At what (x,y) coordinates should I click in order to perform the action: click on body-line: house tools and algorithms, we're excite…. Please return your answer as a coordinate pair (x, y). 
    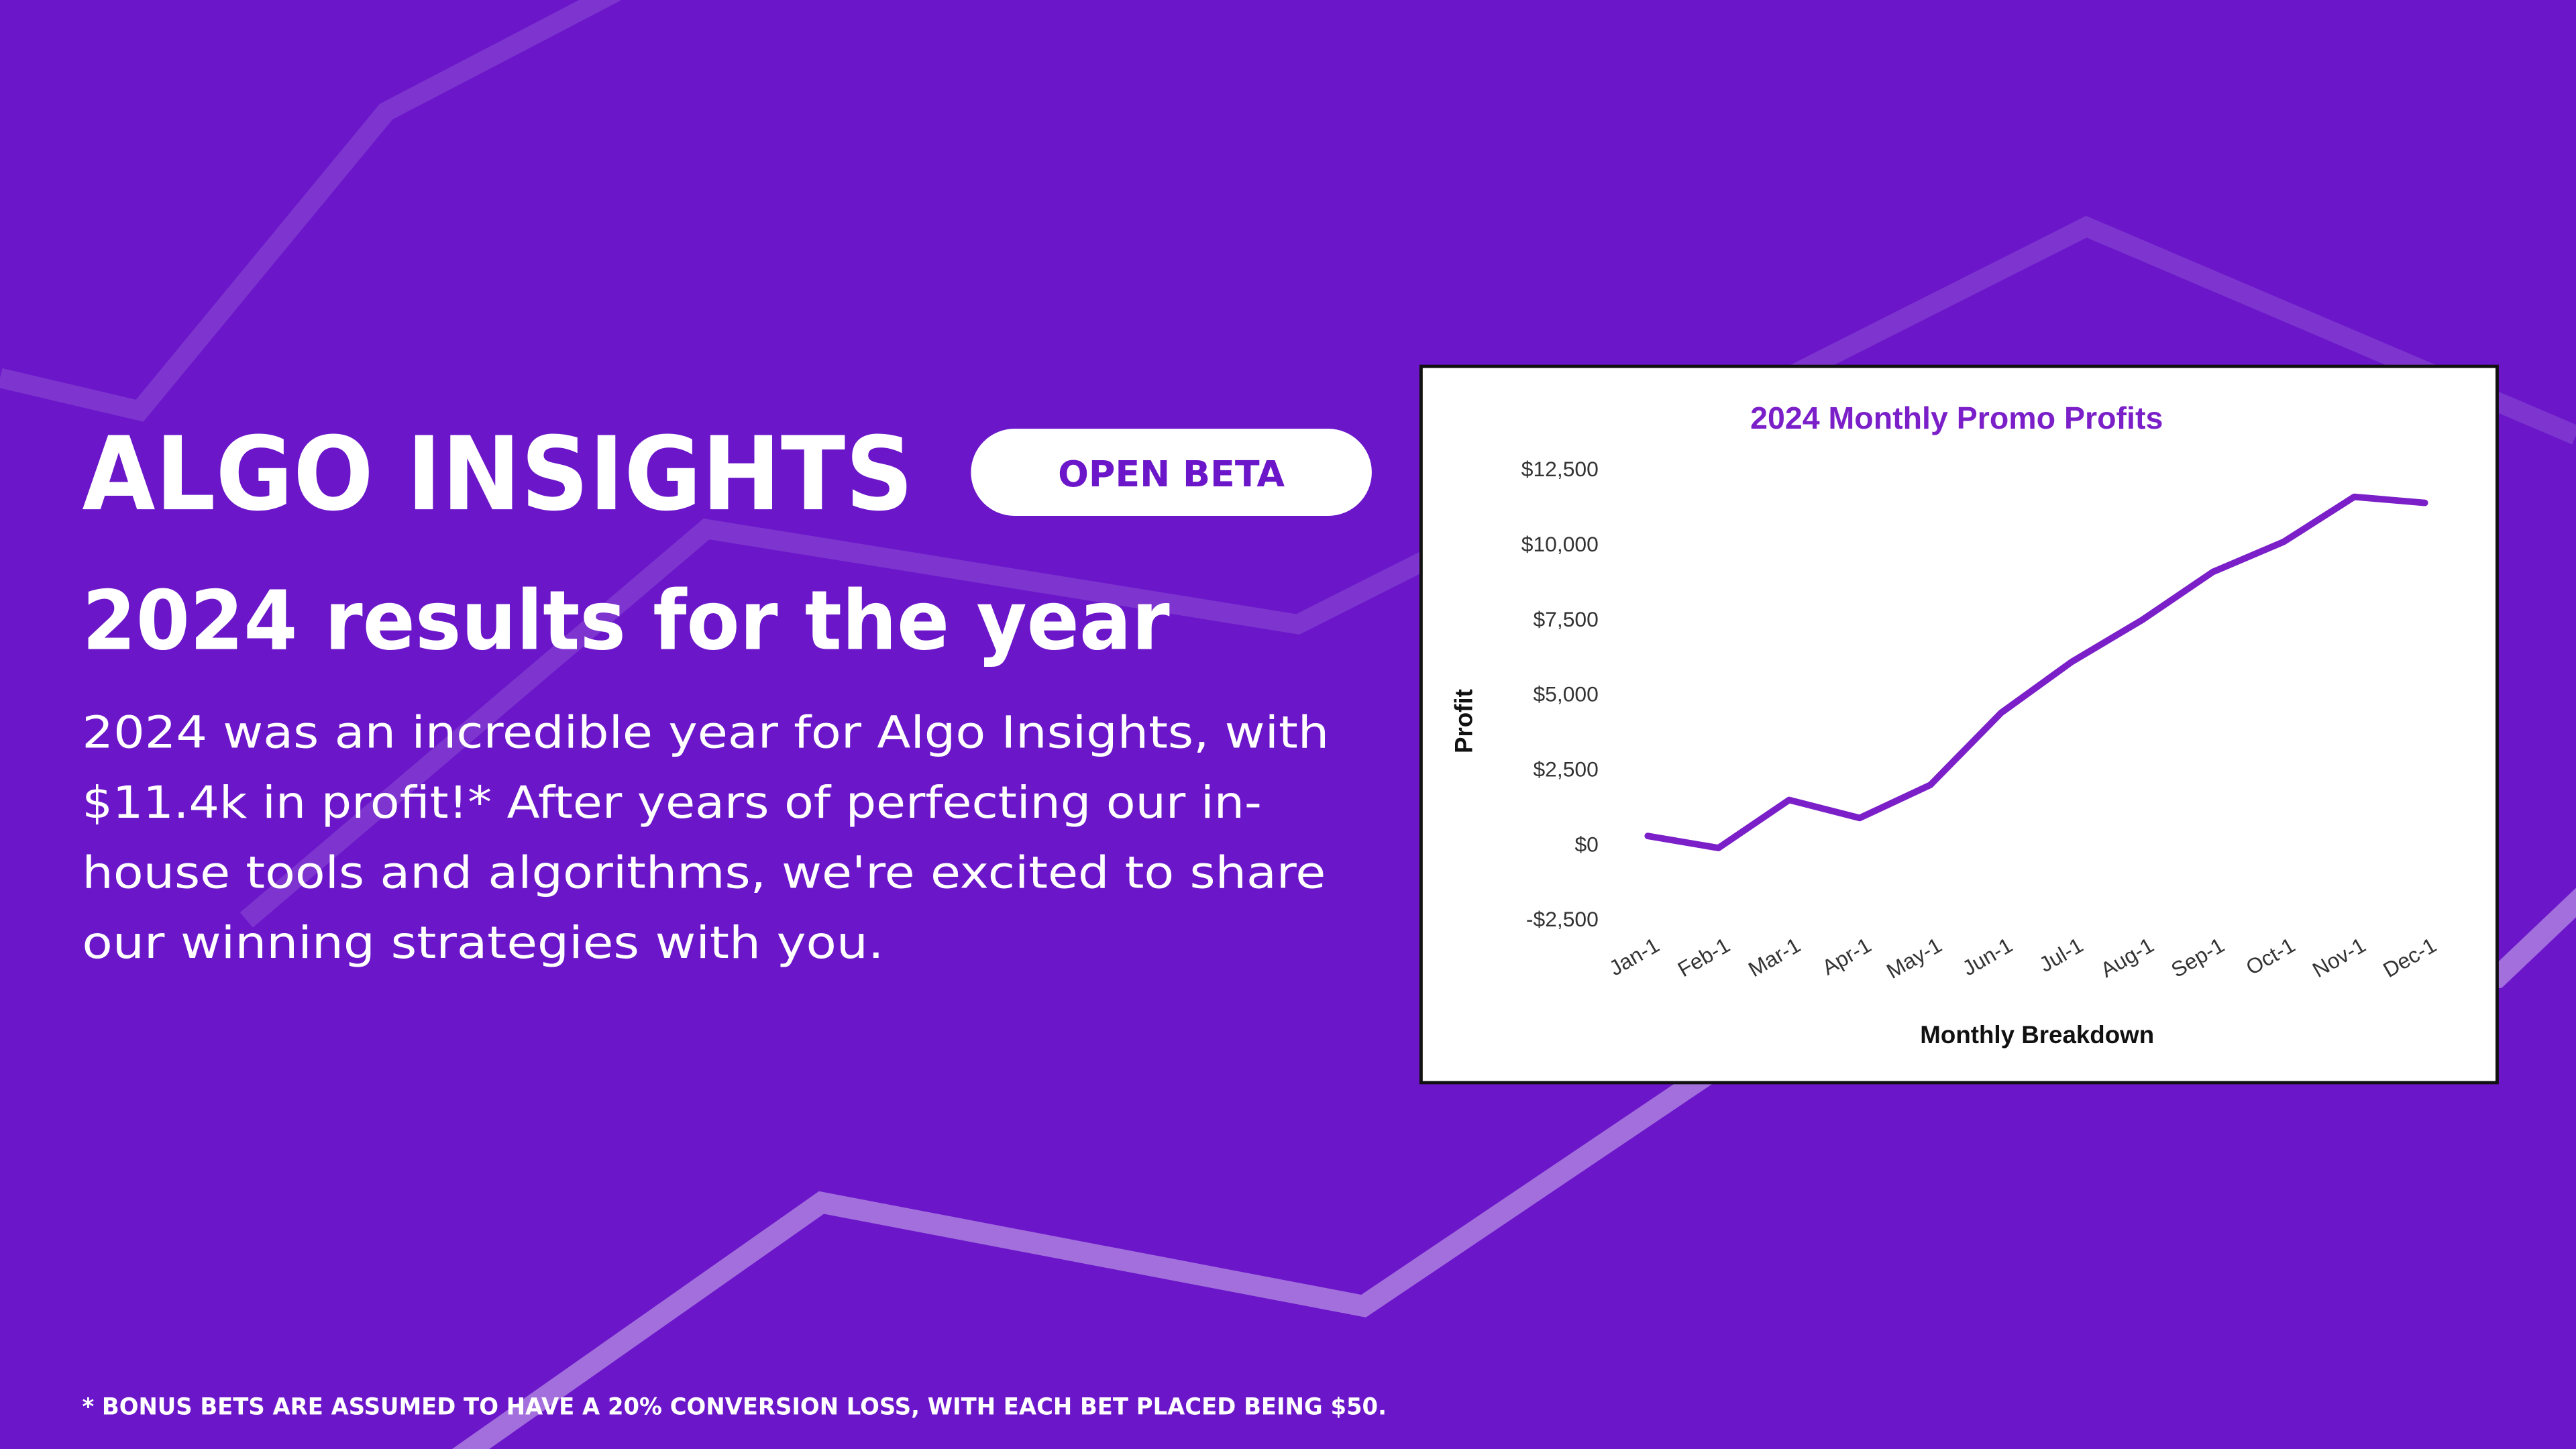
    Looking at the image, I should click on (704, 872).